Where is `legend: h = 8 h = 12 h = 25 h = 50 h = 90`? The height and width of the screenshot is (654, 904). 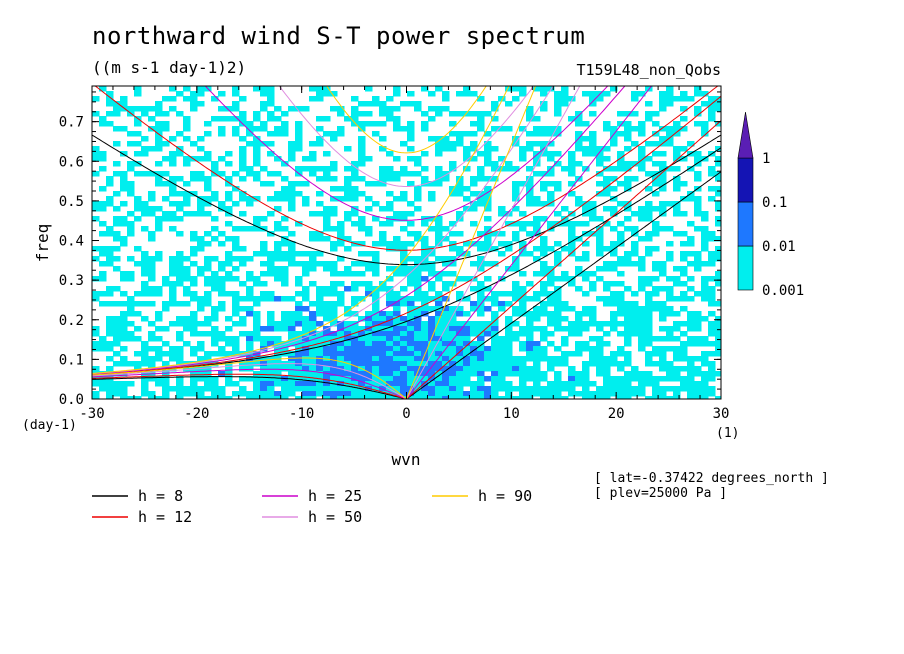 legend: h = 8 h = 12 h = 25 h = 50 h = 90 is located at coordinates (312, 506).